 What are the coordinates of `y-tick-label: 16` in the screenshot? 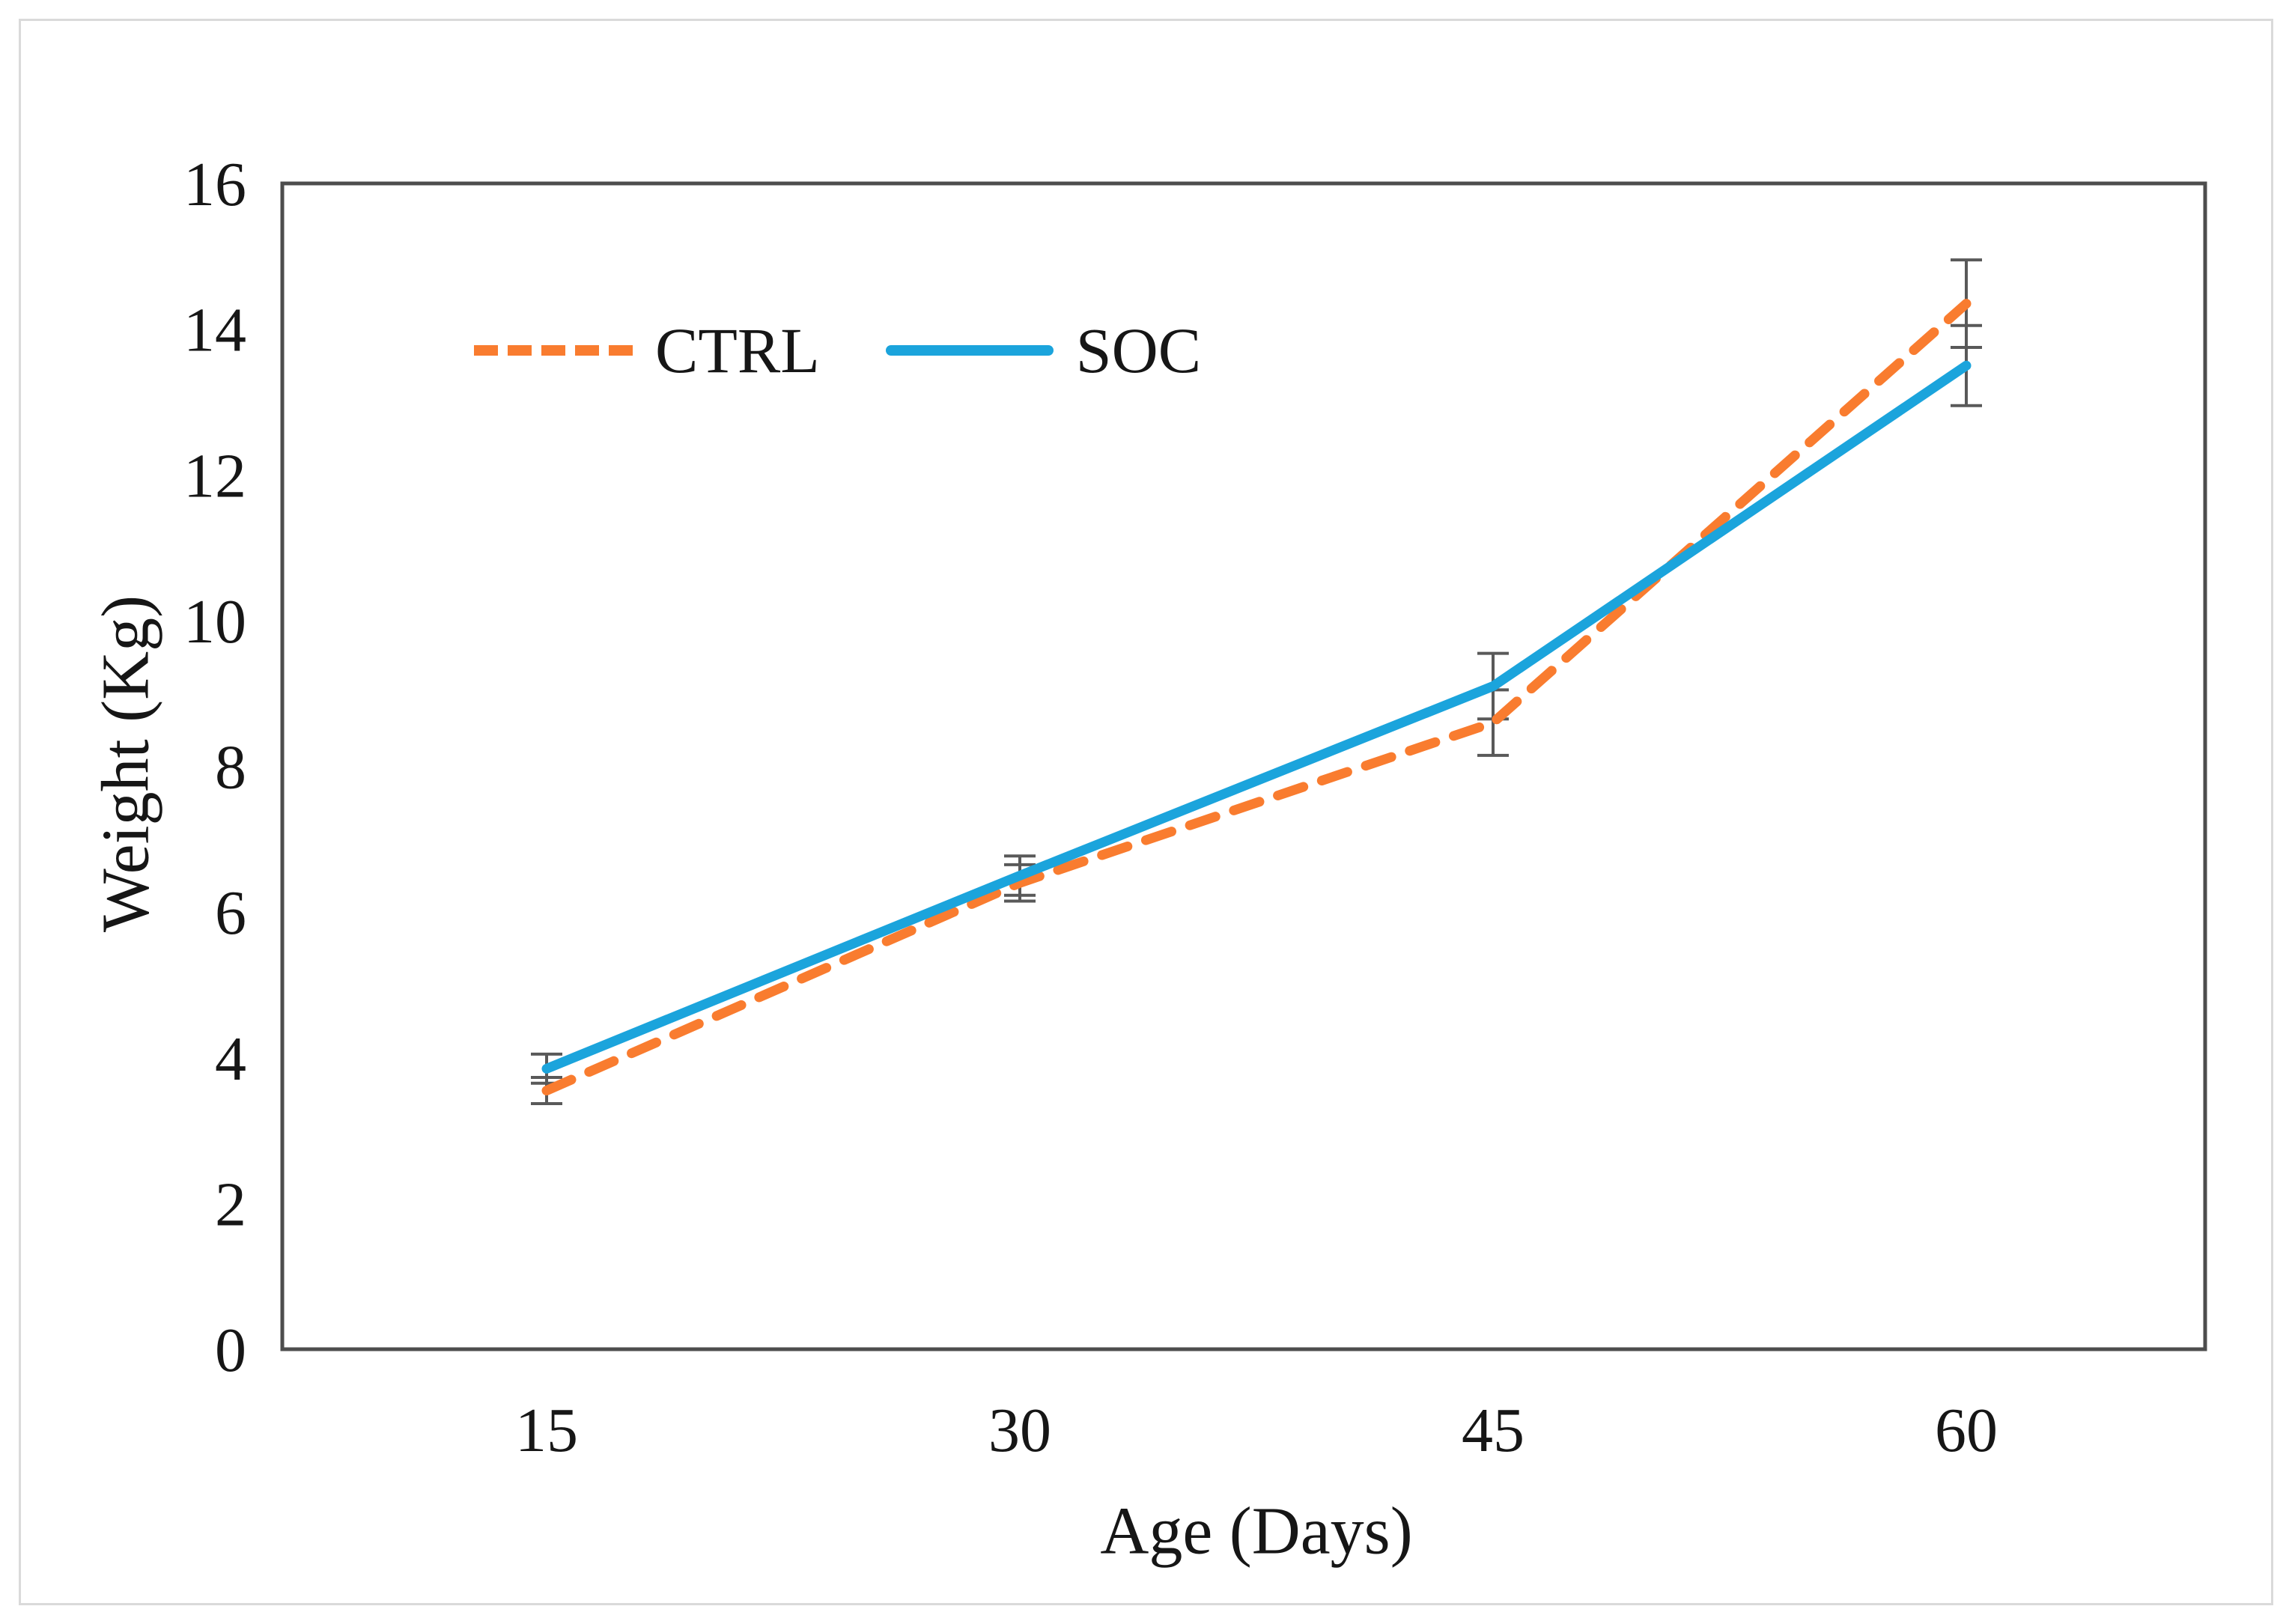 It's located at (214, 184).